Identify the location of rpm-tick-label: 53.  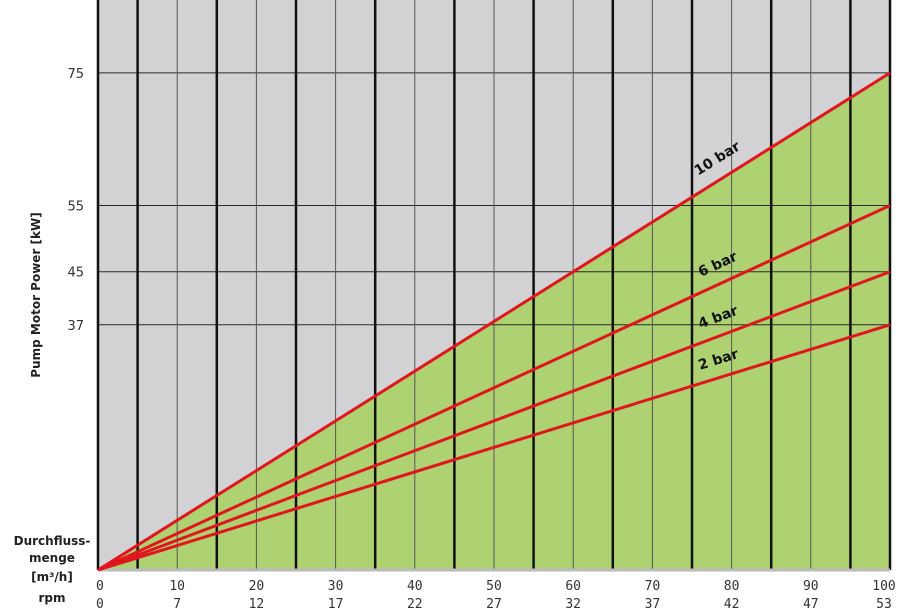
(884, 604).